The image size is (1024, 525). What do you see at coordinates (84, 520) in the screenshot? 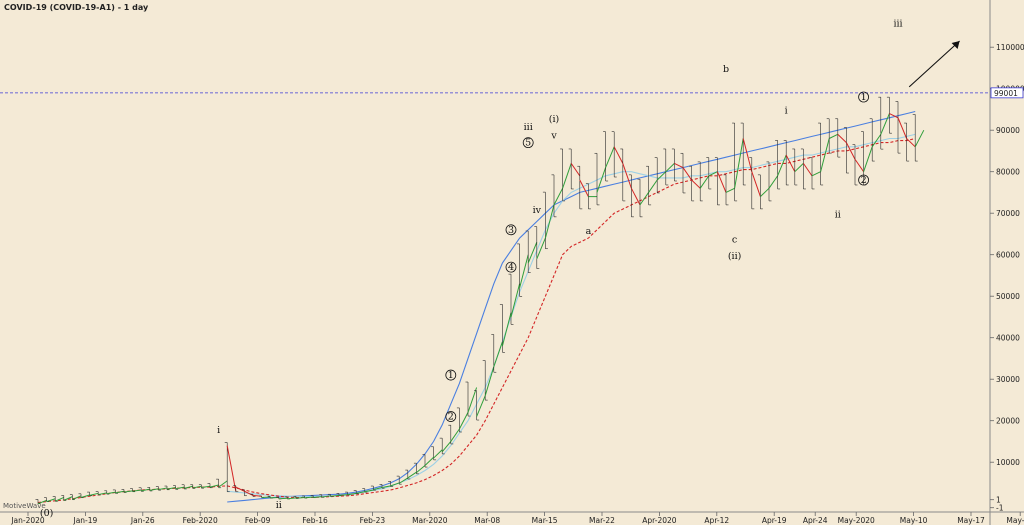
I see `x-tick-label: Jan-19` at bounding box center [84, 520].